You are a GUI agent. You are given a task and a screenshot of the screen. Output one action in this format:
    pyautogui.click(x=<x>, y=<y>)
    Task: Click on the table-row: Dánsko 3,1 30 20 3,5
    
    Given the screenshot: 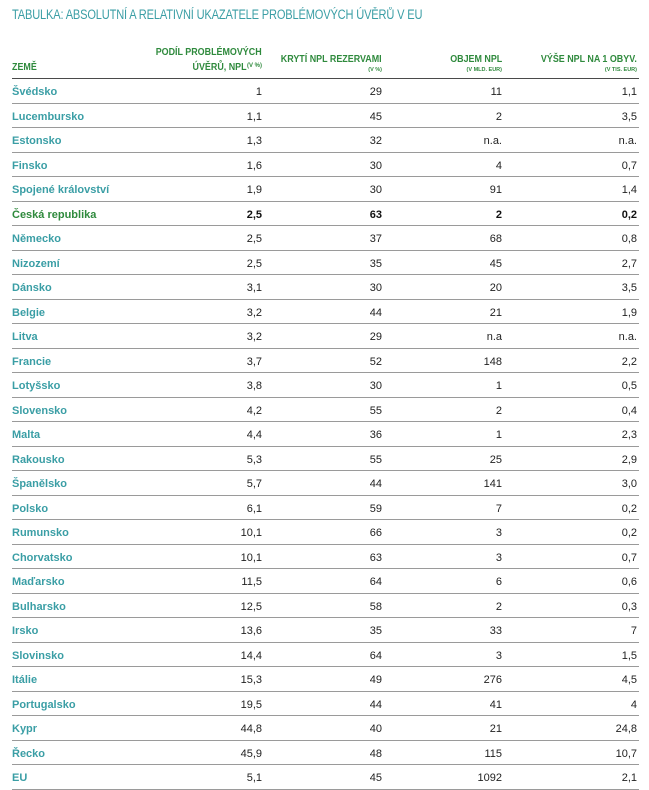 What is the action you would take?
    pyautogui.click(x=325, y=287)
    